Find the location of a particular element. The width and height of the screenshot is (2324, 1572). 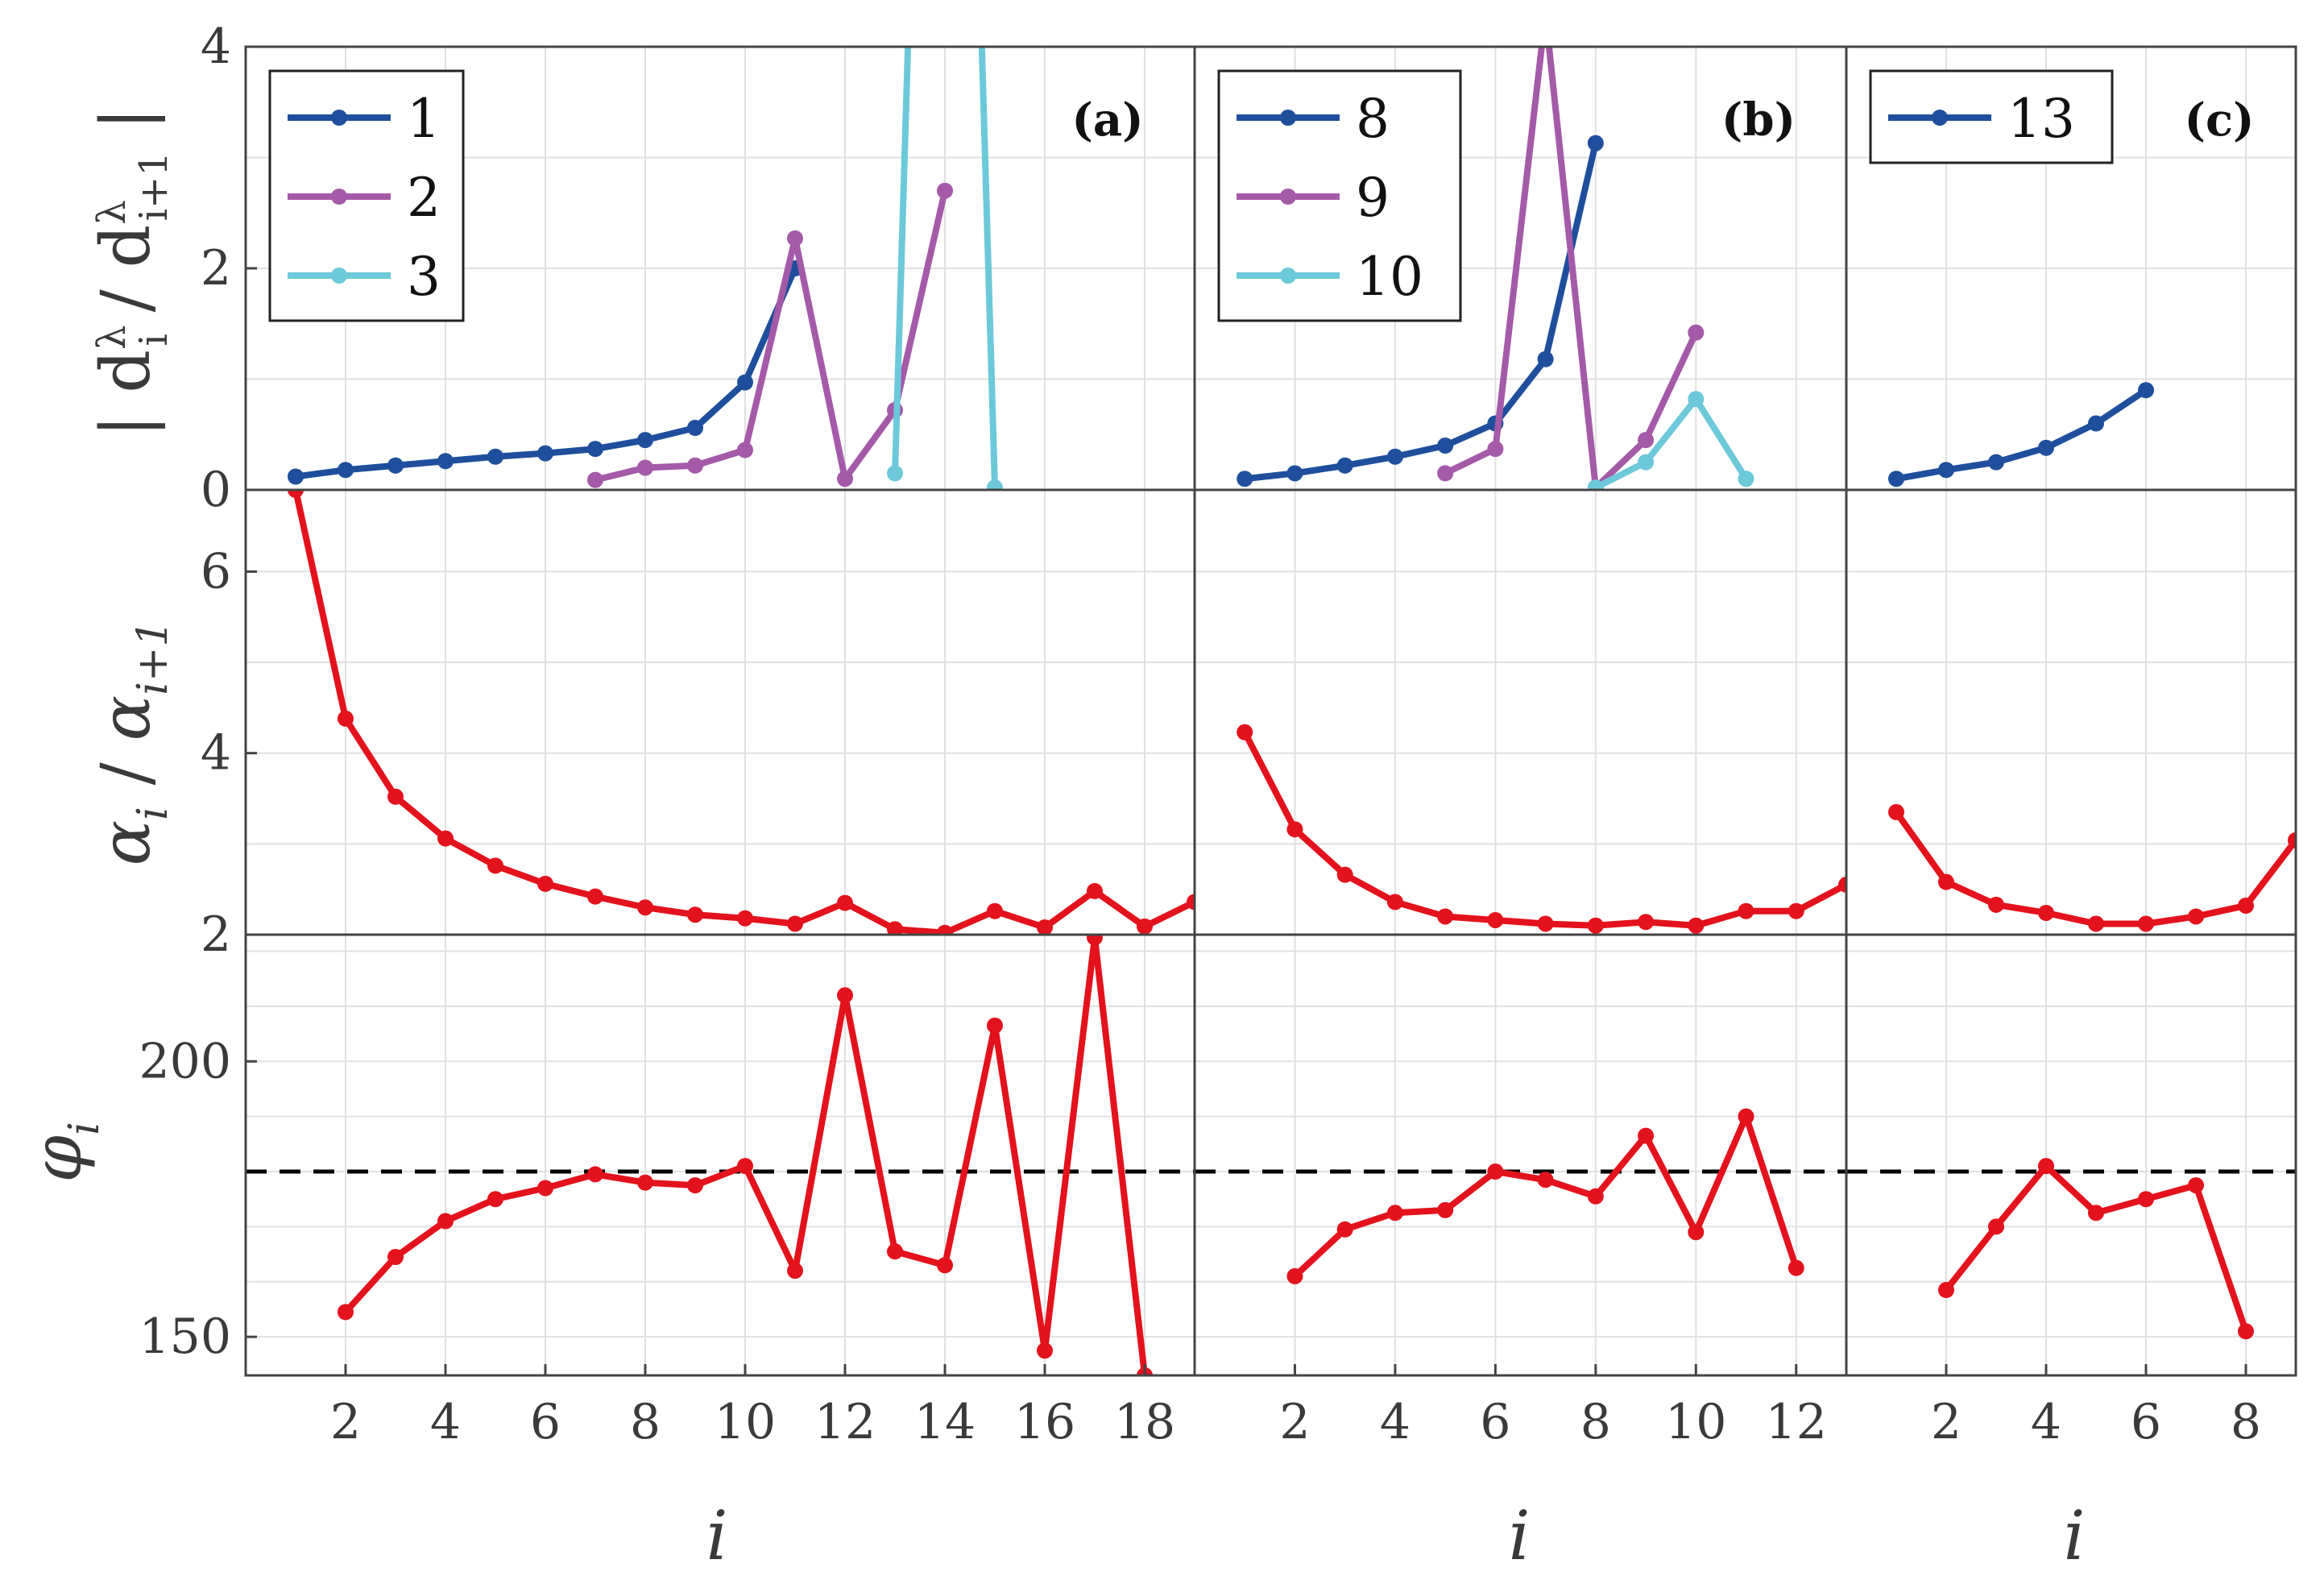

series-line-phi is located at coordinates (1546, 1196).